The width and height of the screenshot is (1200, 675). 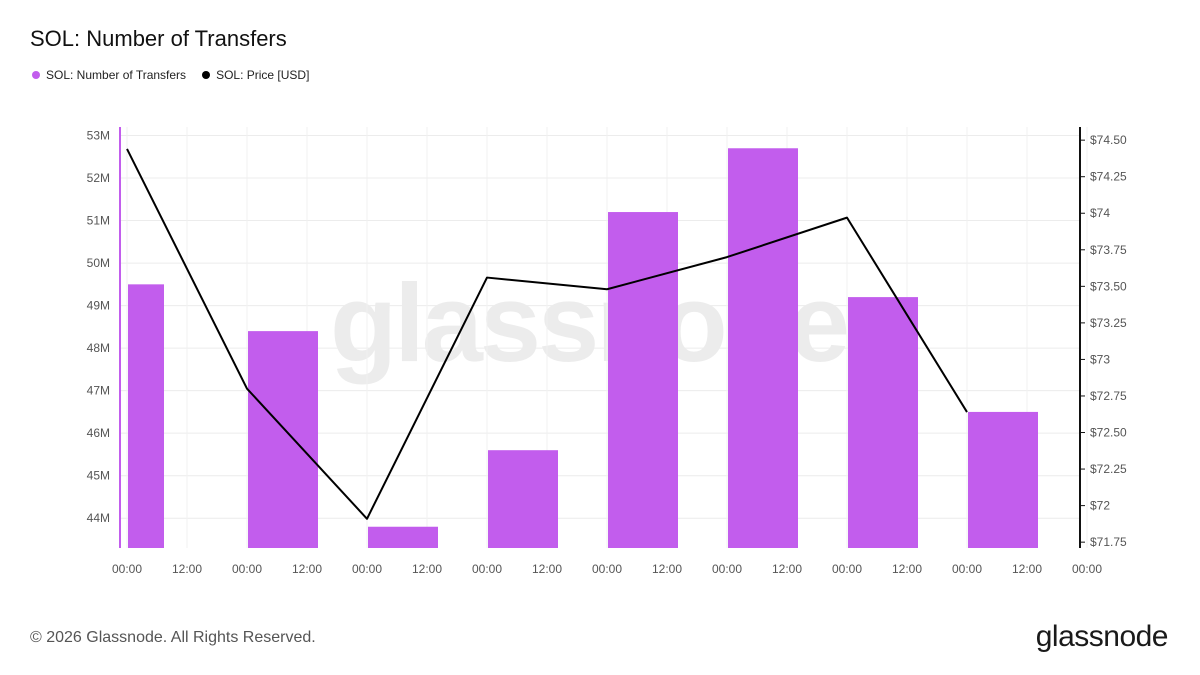 What do you see at coordinates (98, 391) in the screenshot?
I see `y-left-tick-label: 47M` at bounding box center [98, 391].